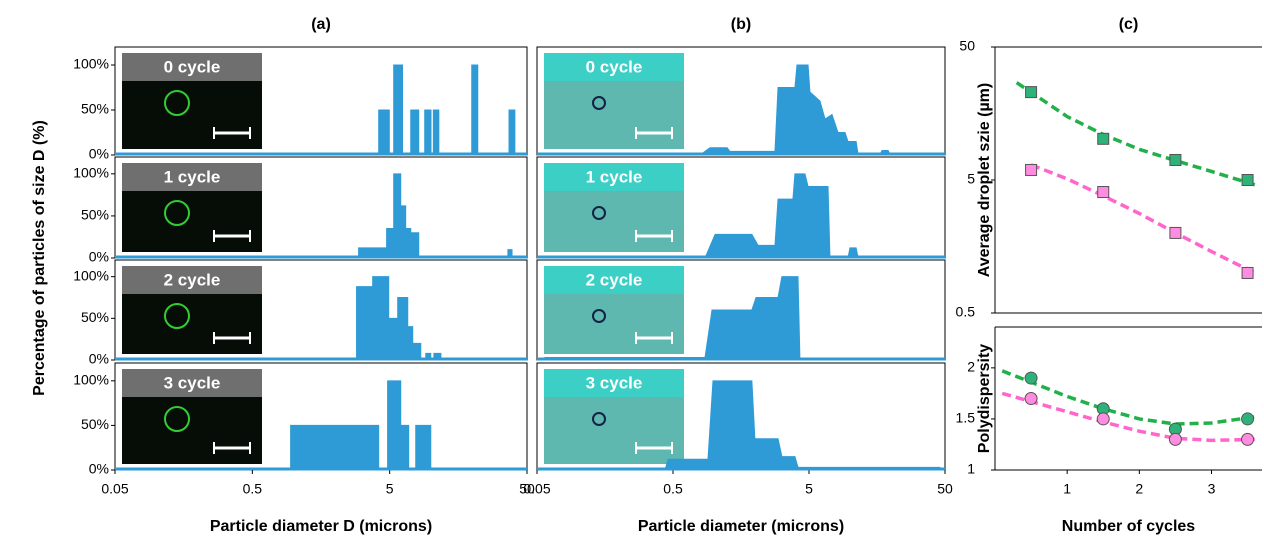  Describe the element at coordinates (1129, 24) in the screenshot. I see `panel-label: (c)` at that location.